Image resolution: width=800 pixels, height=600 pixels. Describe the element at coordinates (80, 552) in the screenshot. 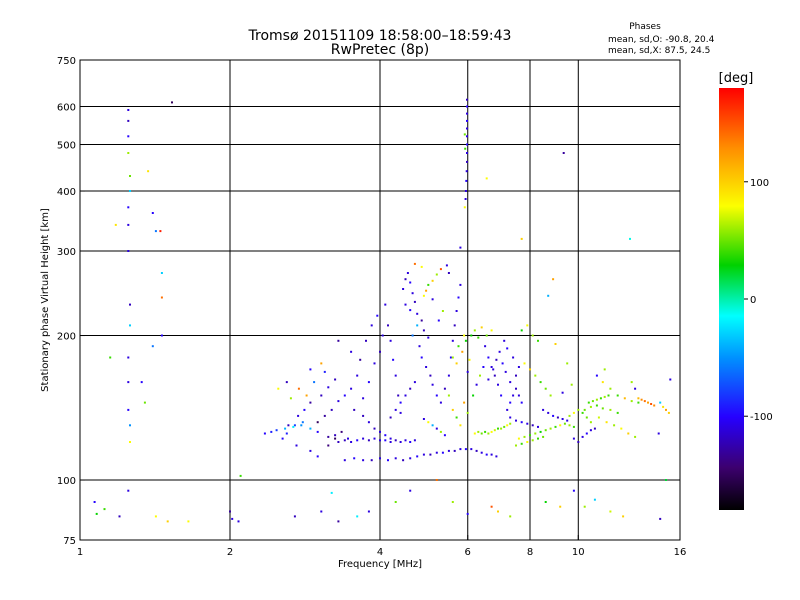

I see `x-tick-label: 1` at that location.